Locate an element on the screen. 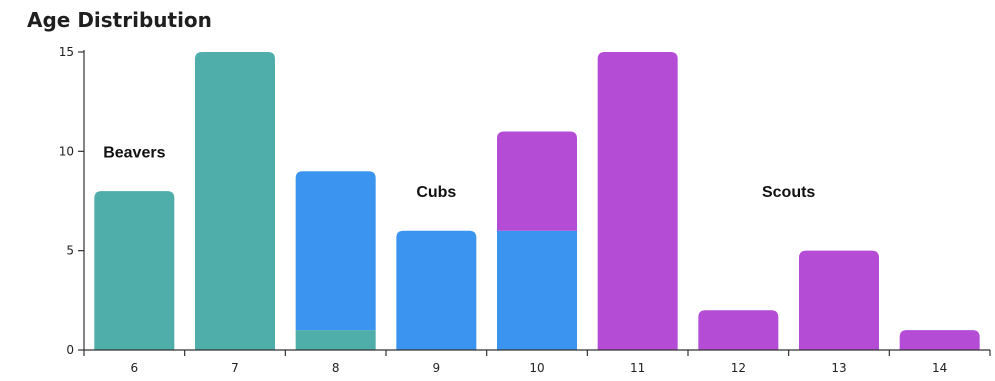 This screenshot has width=995, height=381. x-tick-label-11: 11 is located at coordinates (637, 368).